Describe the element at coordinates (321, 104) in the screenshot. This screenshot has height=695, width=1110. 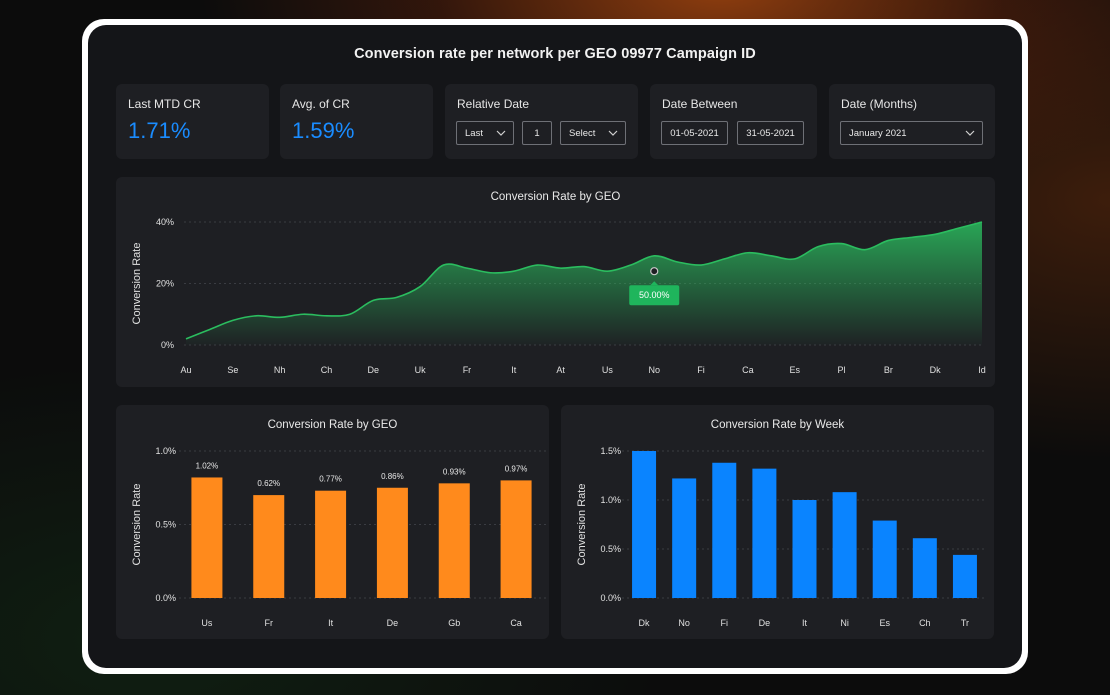
I see `kpi-label: Avg. of CR` at that location.